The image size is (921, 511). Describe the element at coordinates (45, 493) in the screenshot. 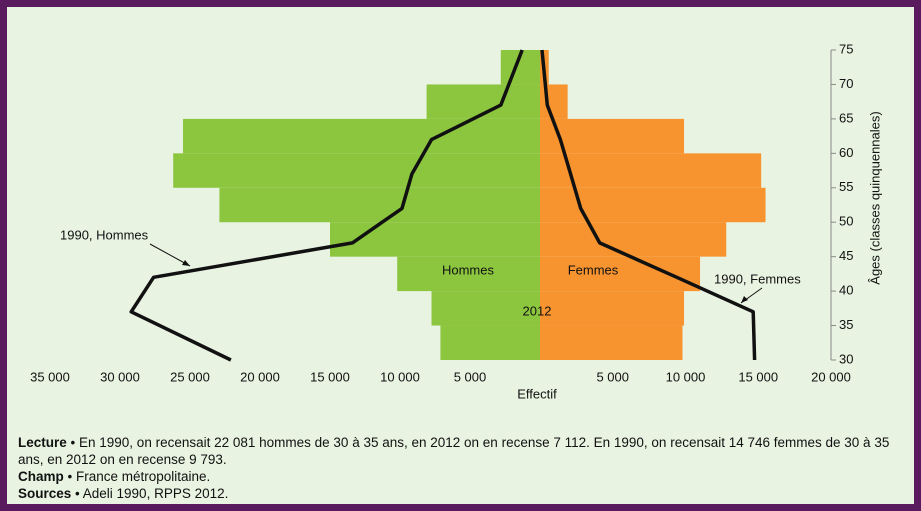

I see `note-label: Sources` at that location.